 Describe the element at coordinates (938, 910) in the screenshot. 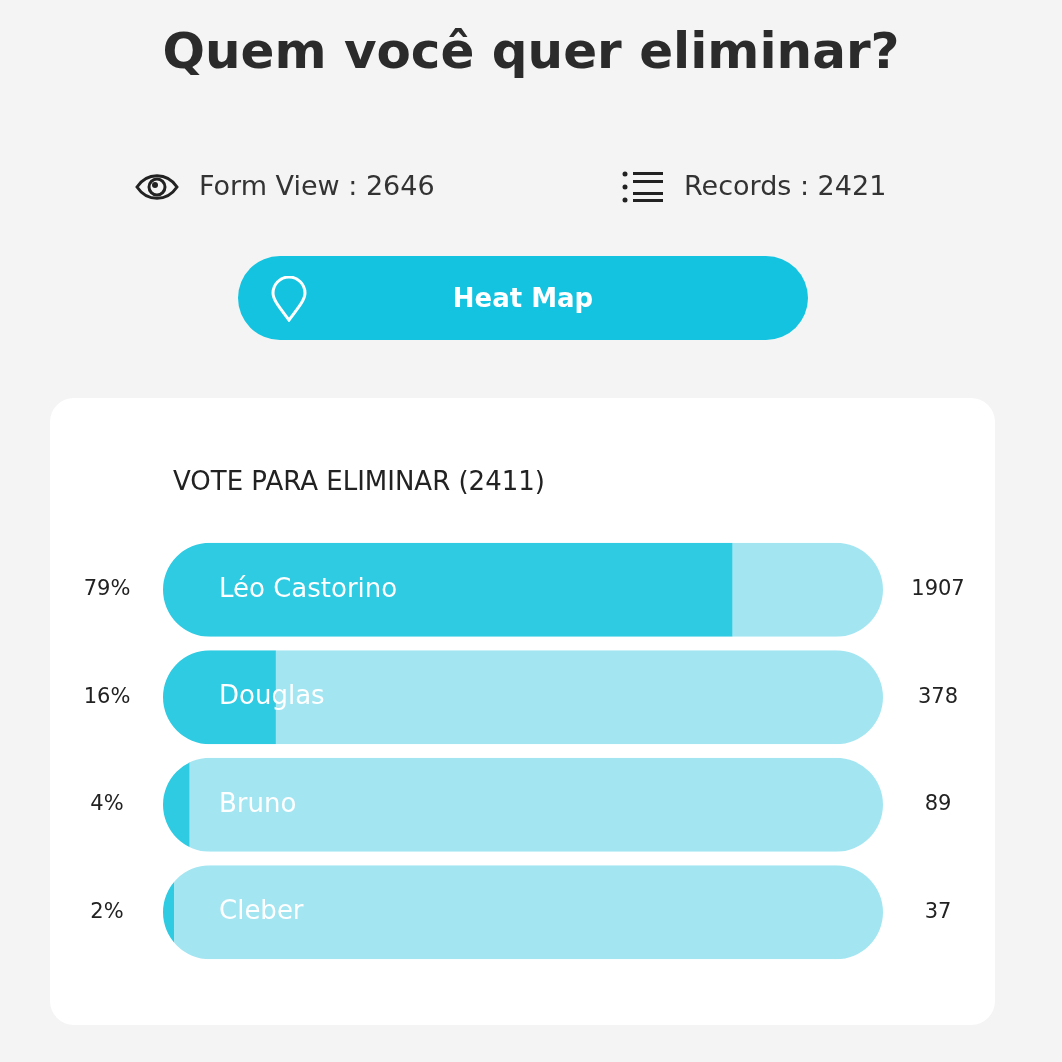

I see `data-label: 37` at that location.